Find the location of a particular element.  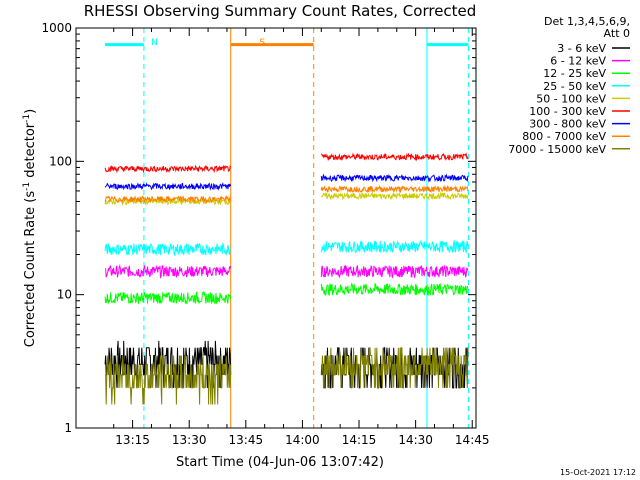

x-tick-label: 13:30 is located at coordinates (189, 440).